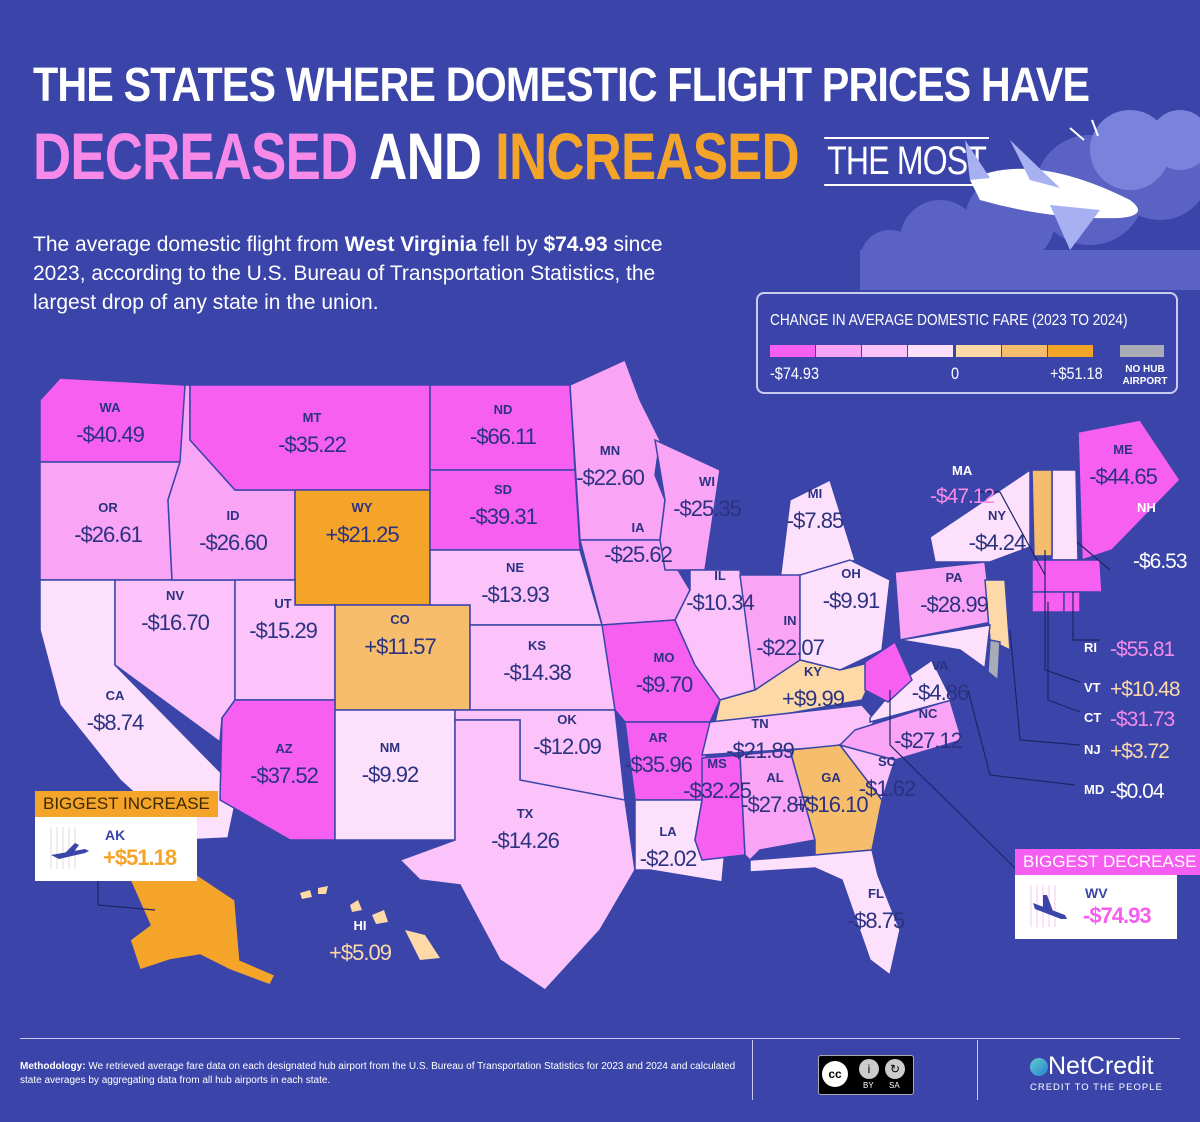 The width and height of the screenshot is (1200, 1122). I want to click on state-code-label: MO, so click(664, 657).